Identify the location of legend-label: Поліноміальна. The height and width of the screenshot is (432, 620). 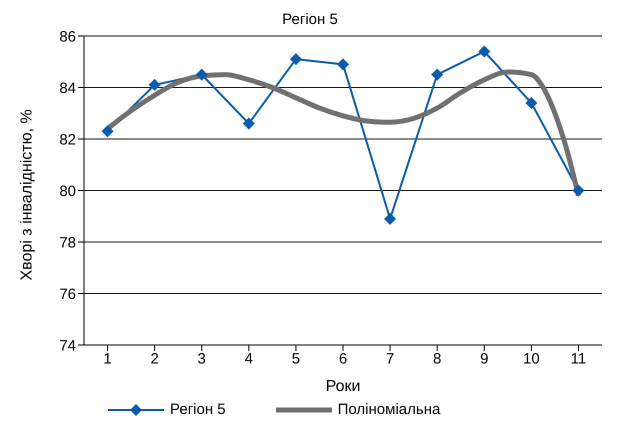
(389, 409).